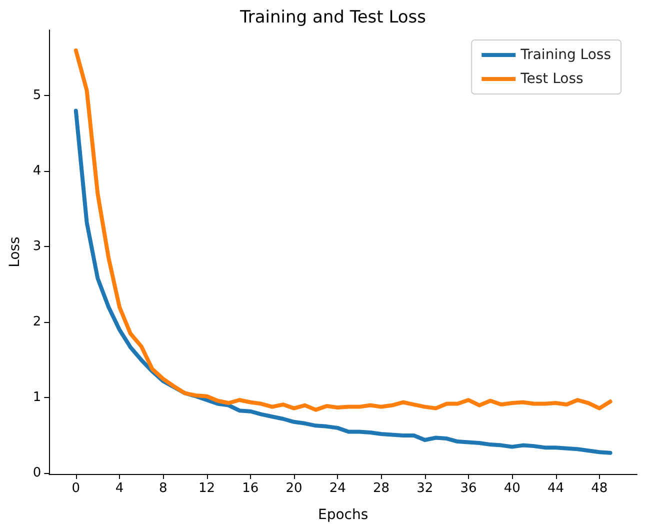  What do you see at coordinates (37, 246) in the screenshot?
I see `y-tick-label: 3` at bounding box center [37, 246].